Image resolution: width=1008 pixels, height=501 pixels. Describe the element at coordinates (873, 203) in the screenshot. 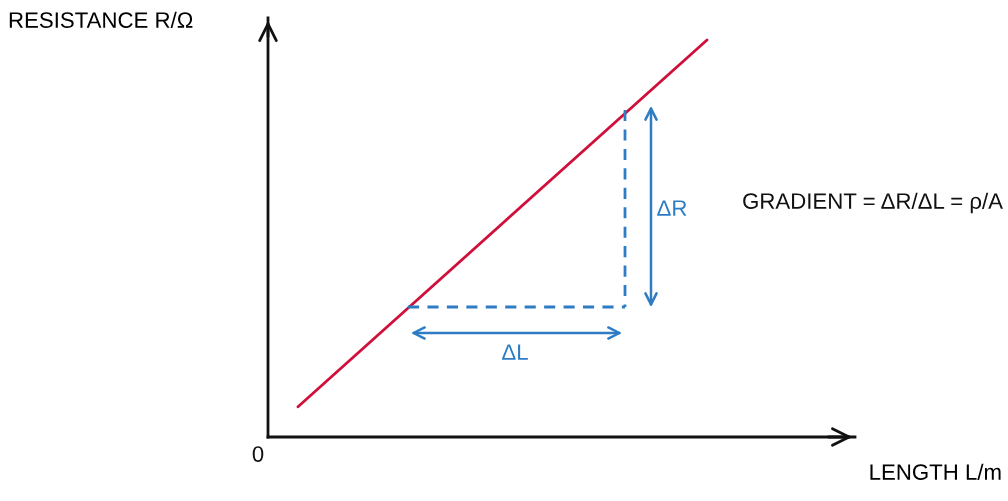

I see `annotation: GRADIENT = ΔR/ΔL = ρ/A` at that location.